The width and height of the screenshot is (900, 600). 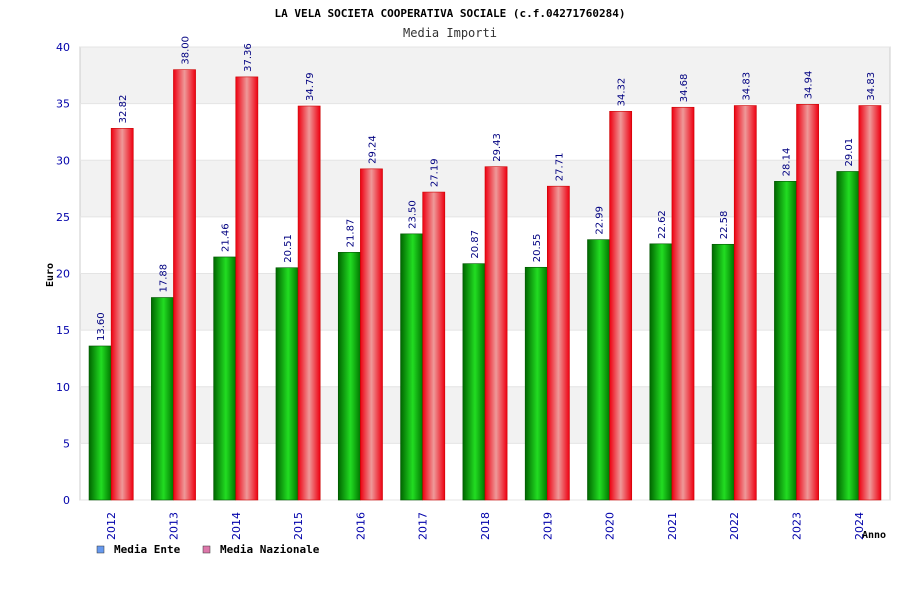 What do you see at coordinates (413, 214) in the screenshot?
I see `value-label: 23.50` at bounding box center [413, 214].